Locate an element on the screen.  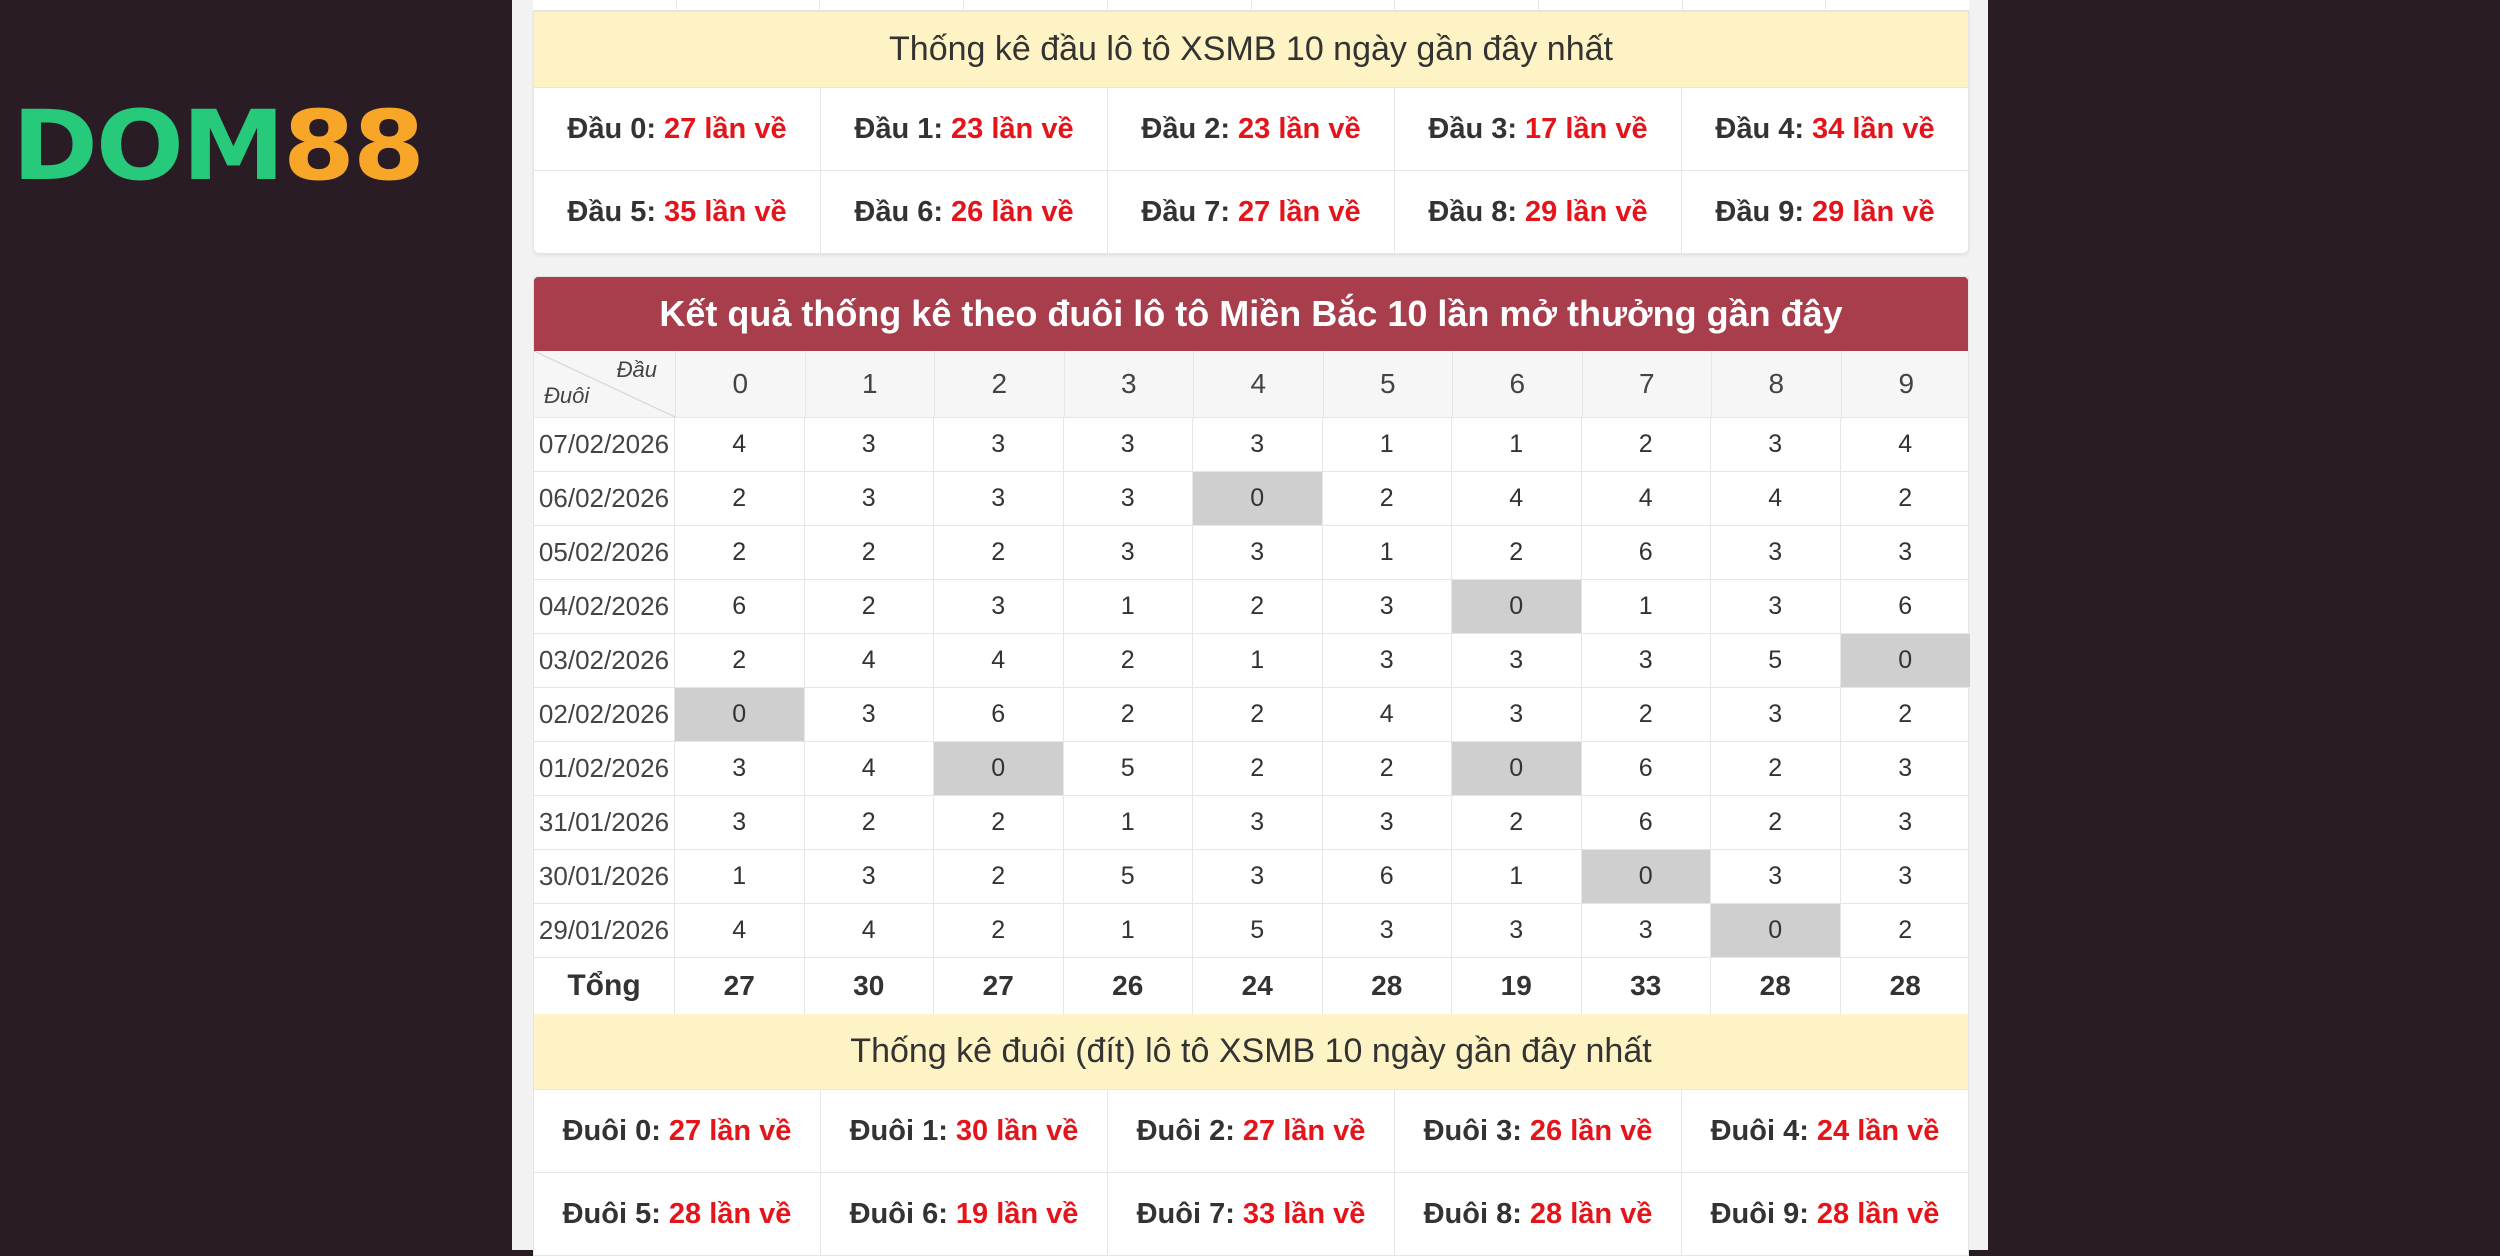
total-cell: 27 is located at coordinates (999, 986).